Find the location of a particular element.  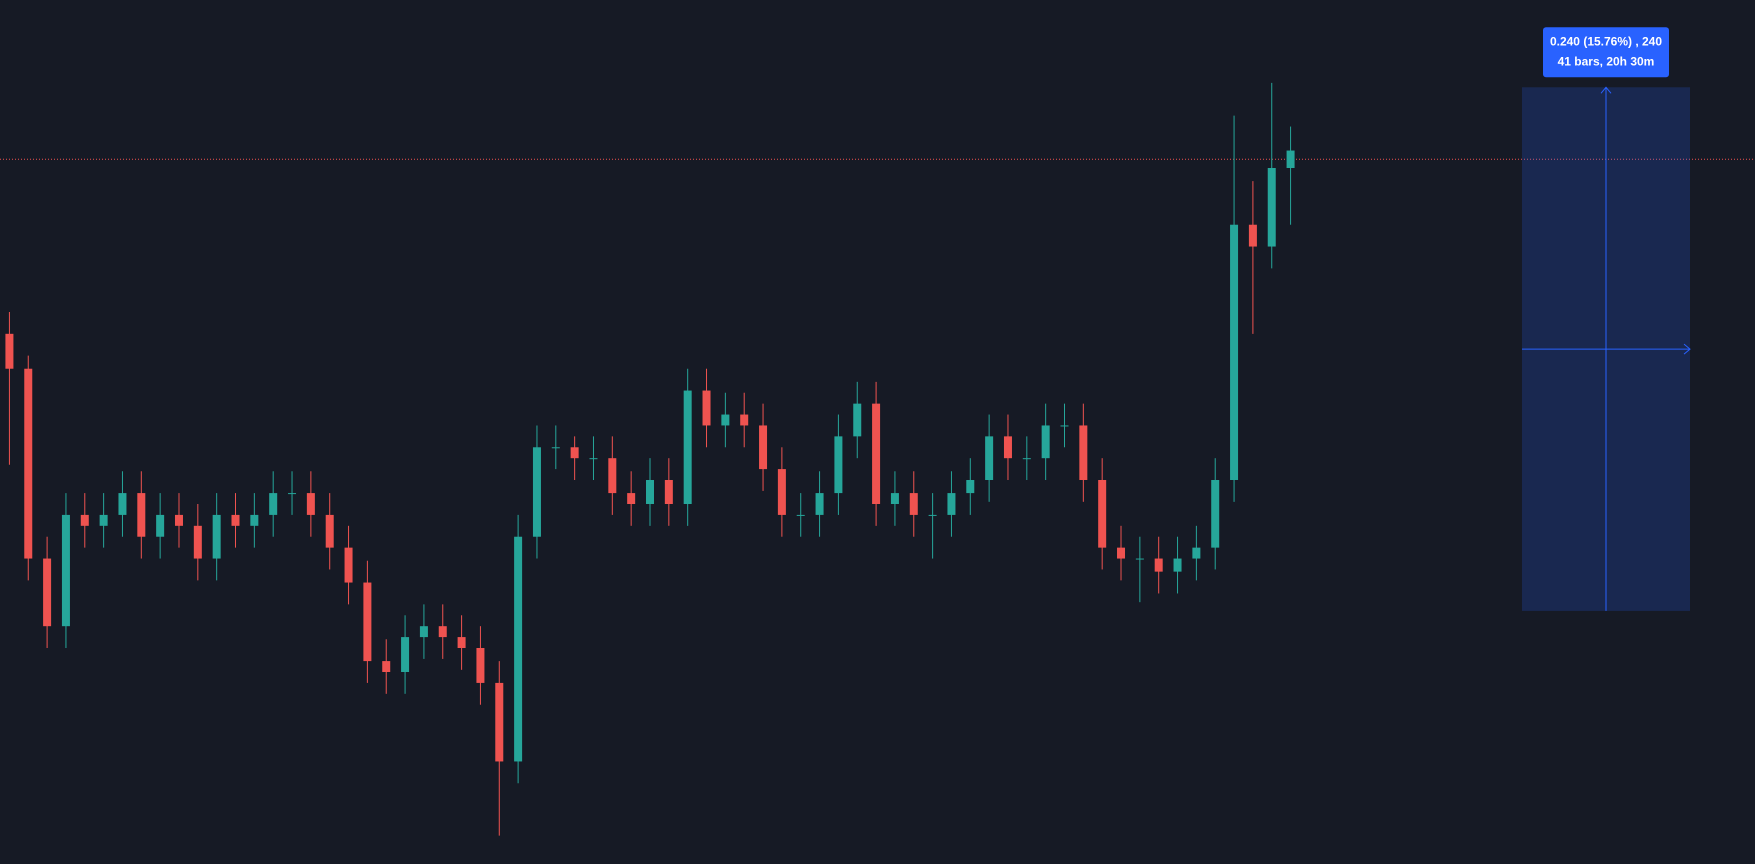

measure-arrow-up is located at coordinates (1606, 90).